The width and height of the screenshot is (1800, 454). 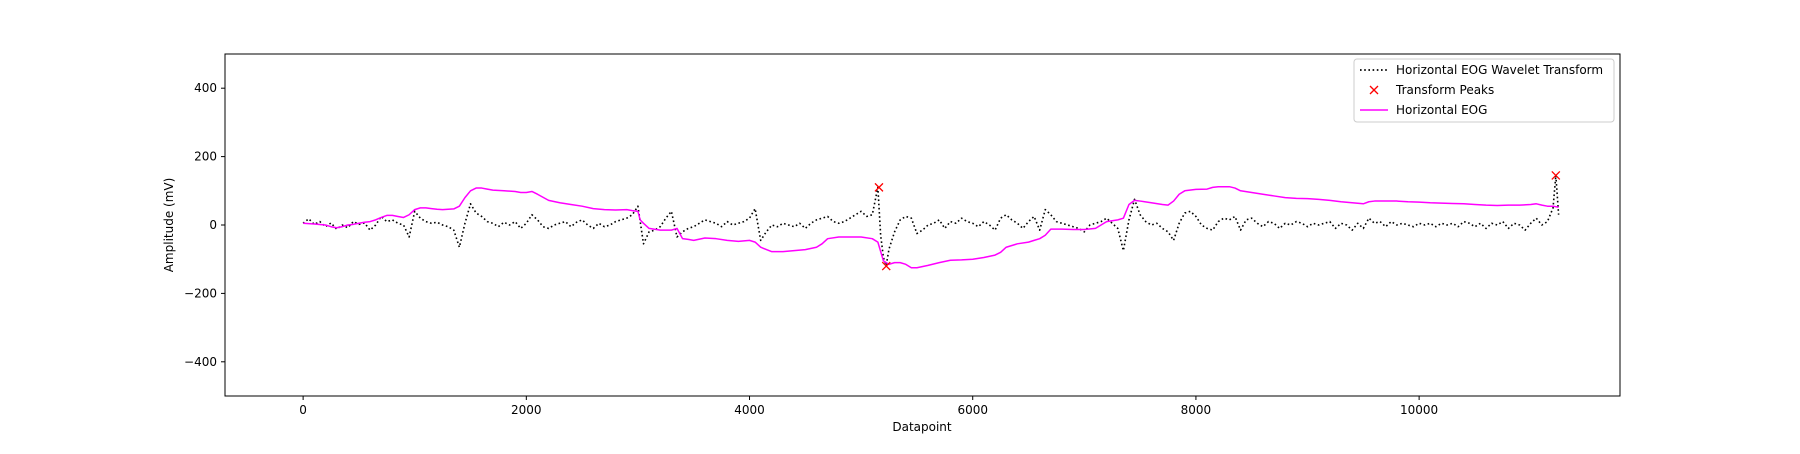 I want to click on series-line-horizontal-eog-wavelet-transform, so click(x=931, y=220).